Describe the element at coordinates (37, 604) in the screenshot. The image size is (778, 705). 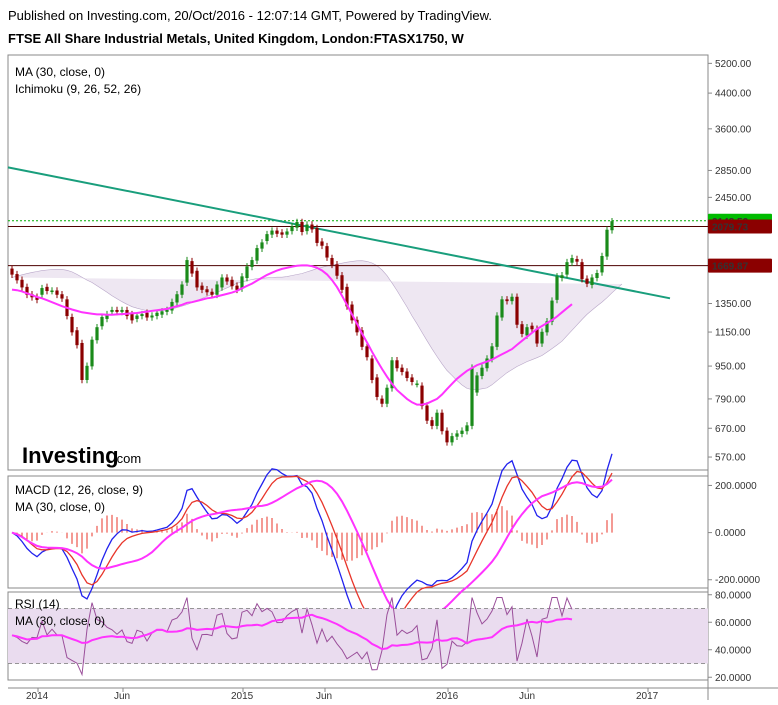
I see `rsi-legend: RSI (14)` at that location.